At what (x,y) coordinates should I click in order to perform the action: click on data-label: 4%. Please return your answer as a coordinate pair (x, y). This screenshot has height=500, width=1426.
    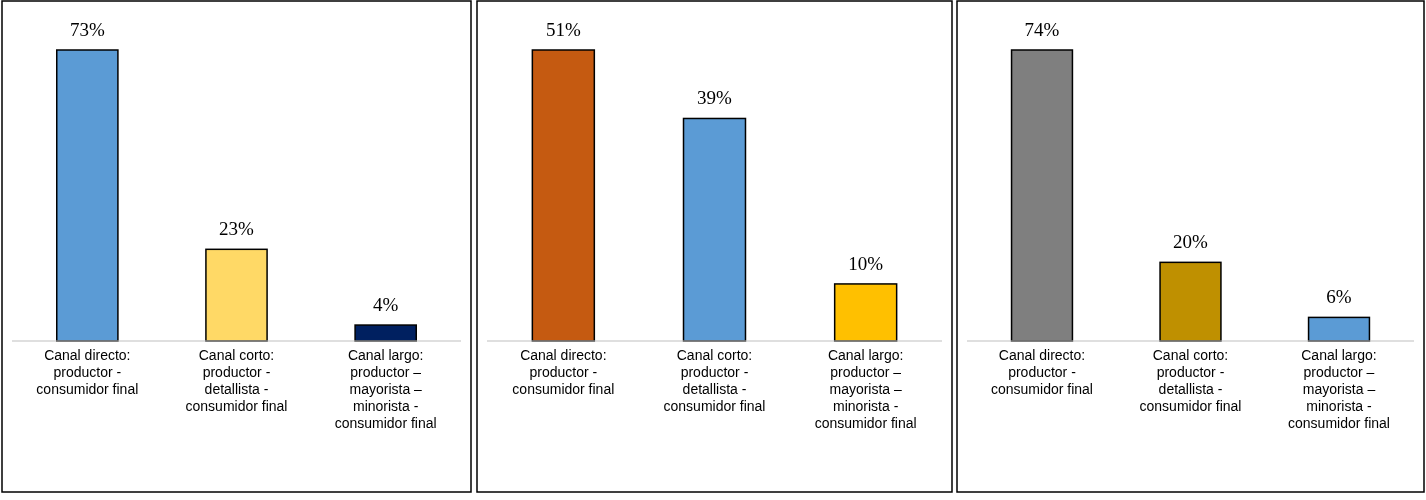
    Looking at the image, I should click on (386, 305).